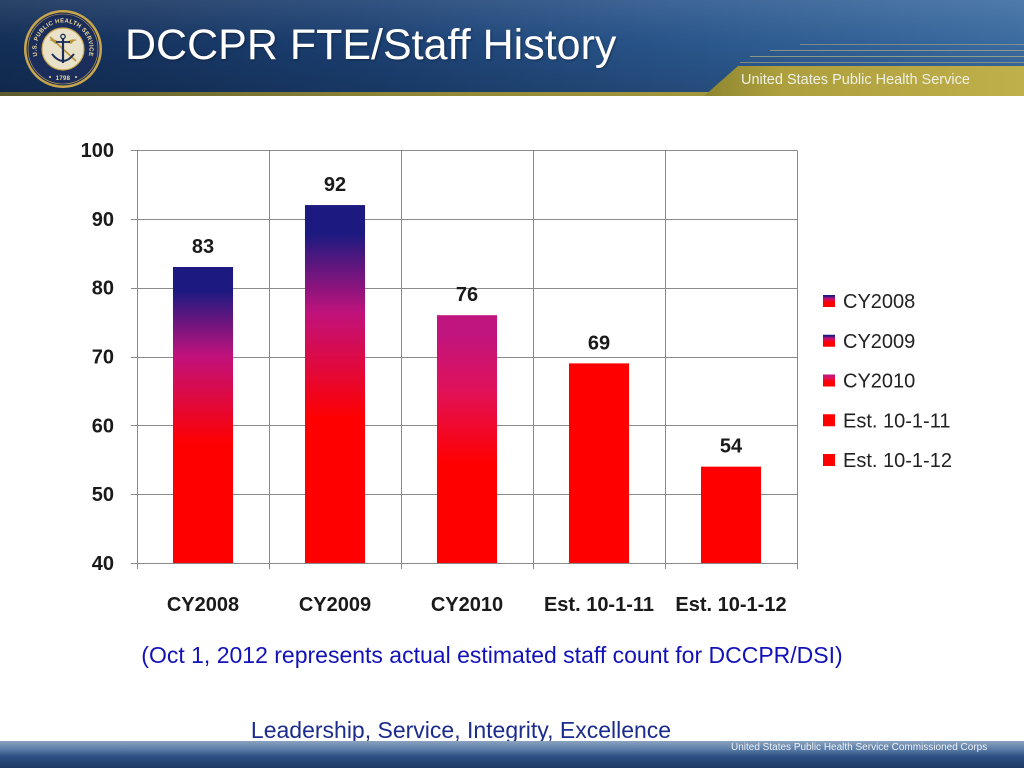  Describe the element at coordinates (103, 564) in the screenshot. I see `y-tick-label: 40` at that location.